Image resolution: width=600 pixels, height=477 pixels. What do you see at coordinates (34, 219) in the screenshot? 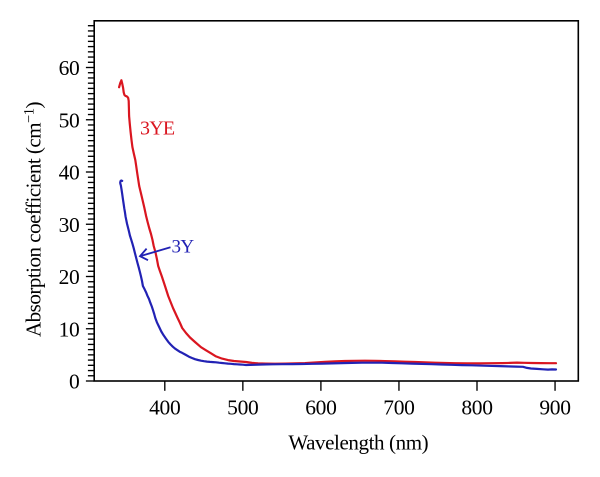
I see `svg-text: Absorption coefficient (cm−1)` at bounding box center [34, 219].